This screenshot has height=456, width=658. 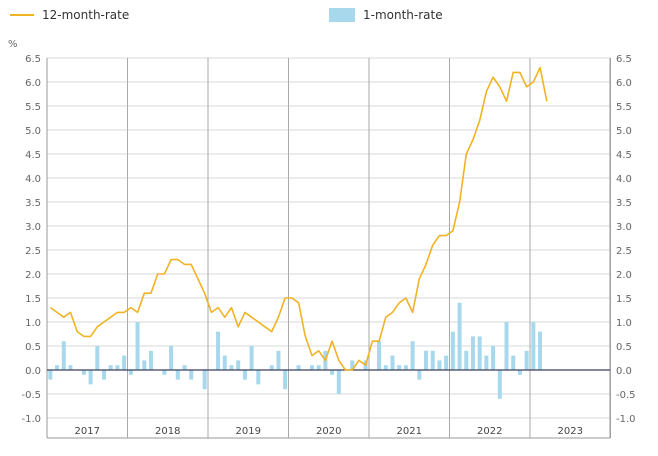 I want to click on y-tick-label-left: 2.0, so click(x=33, y=275).